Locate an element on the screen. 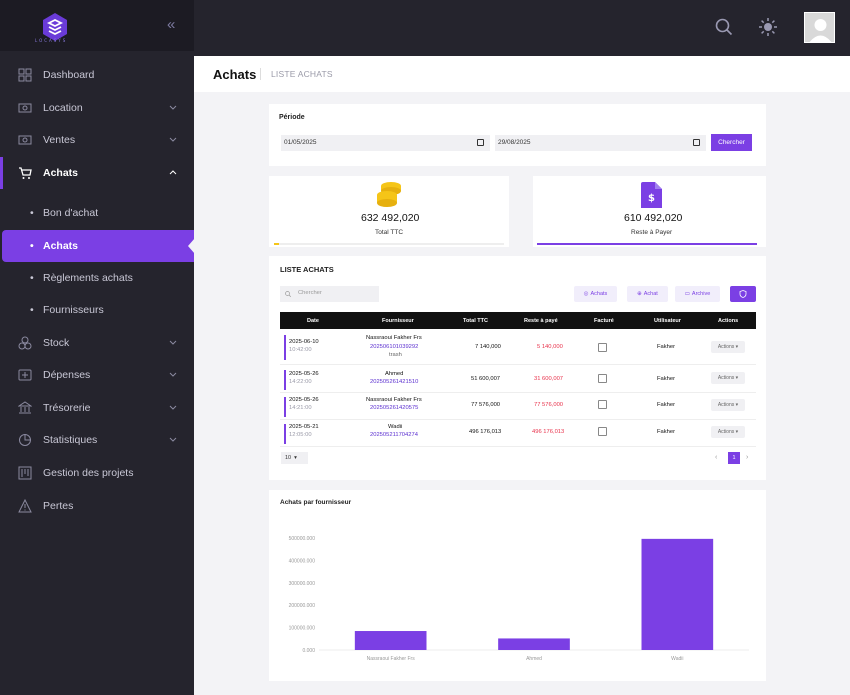 This screenshot has height=695, width=850. x-tick-label: Ahmed is located at coordinates (534, 659).